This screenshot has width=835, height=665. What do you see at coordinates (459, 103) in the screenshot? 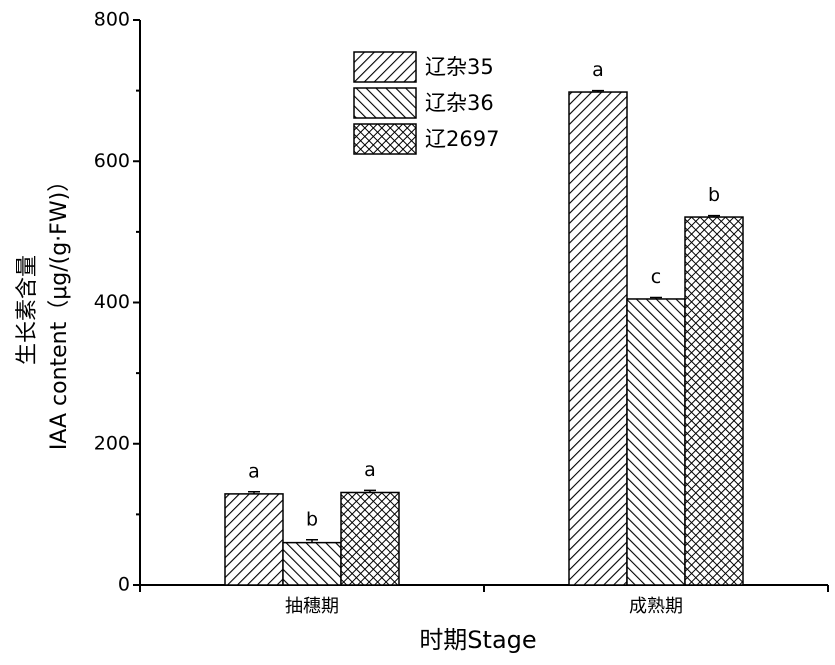
I see `legend-label: 辽杂36` at bounding box center [459, 103].